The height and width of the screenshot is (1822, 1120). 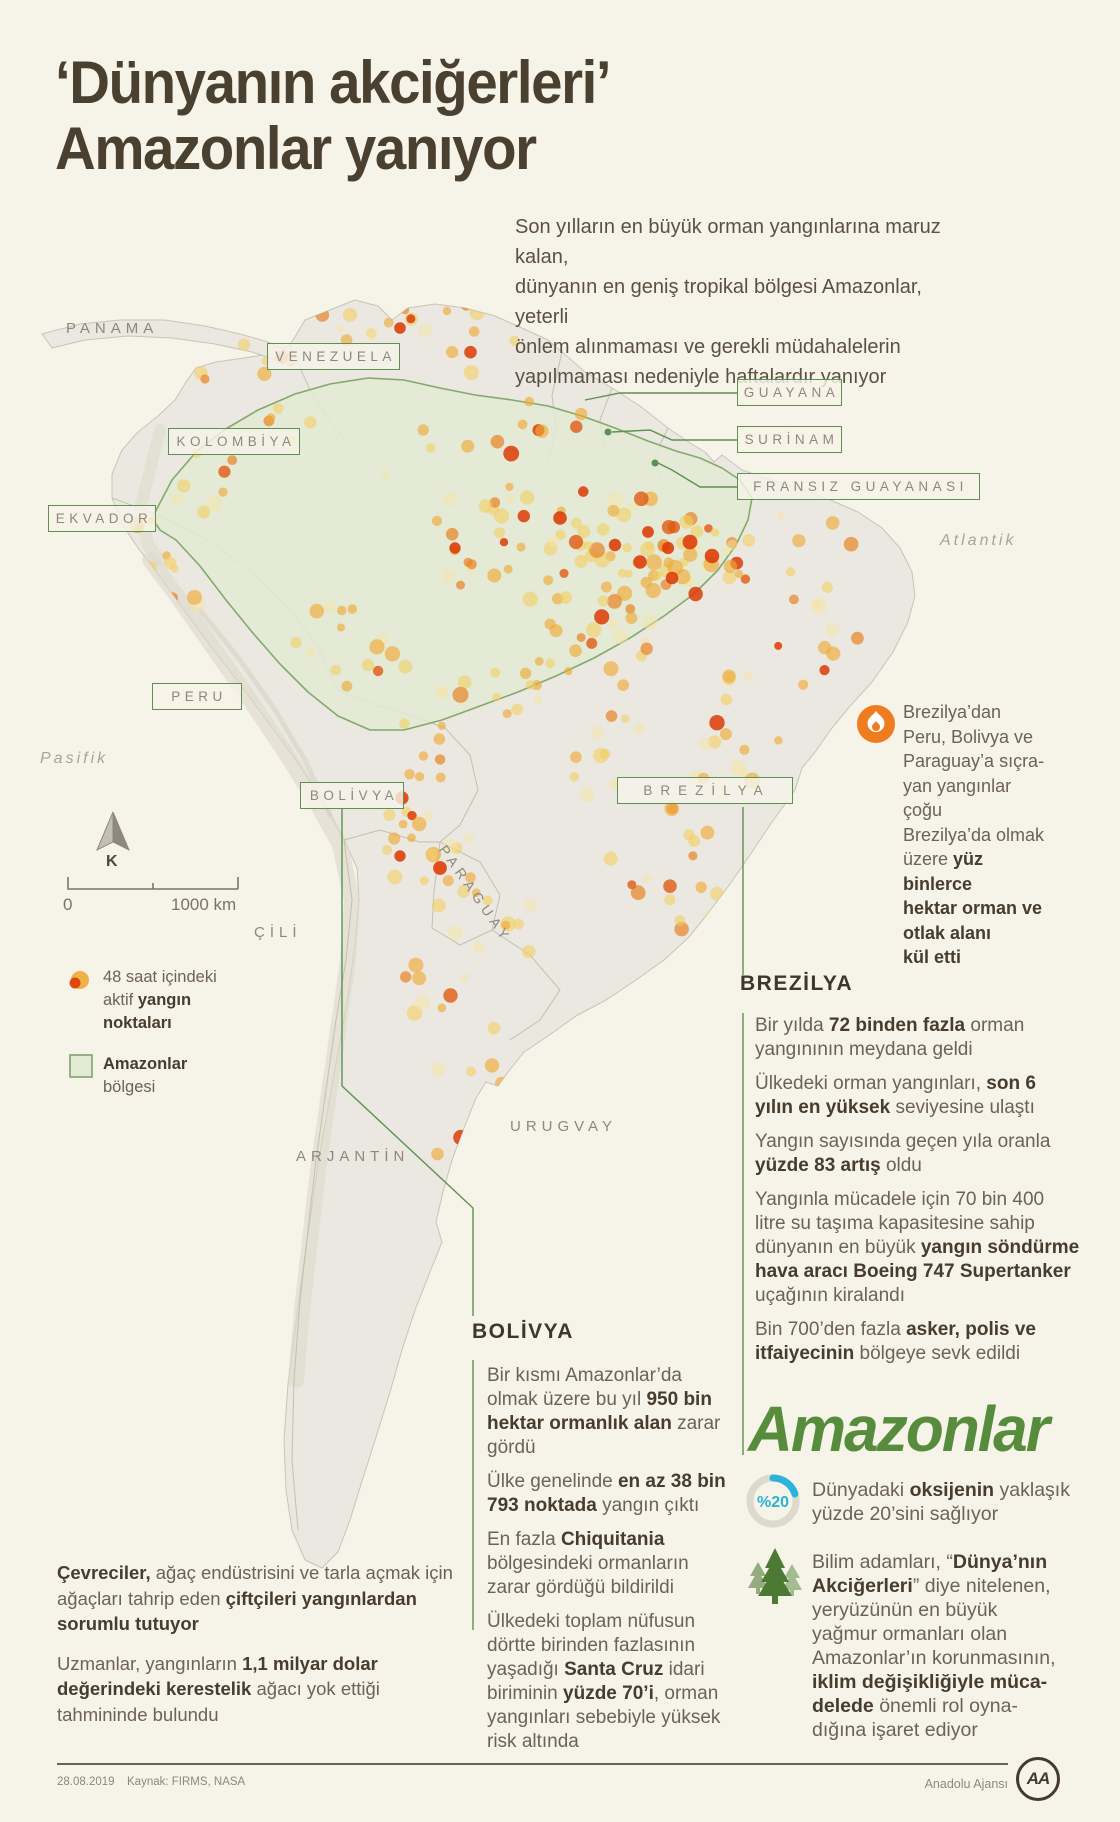 What do you see at coordinates (789, 392) in the screenshot?
I see `map-box-guyana: GUAYANA` at bounding box center [789, 392].